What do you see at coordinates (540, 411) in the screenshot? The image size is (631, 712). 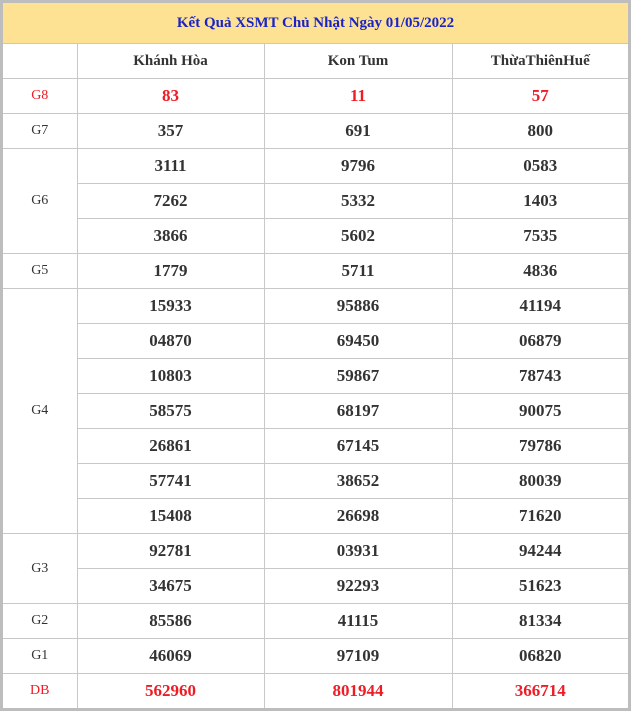 I see `prize-number: 90075` at bounding box center [540, 411].